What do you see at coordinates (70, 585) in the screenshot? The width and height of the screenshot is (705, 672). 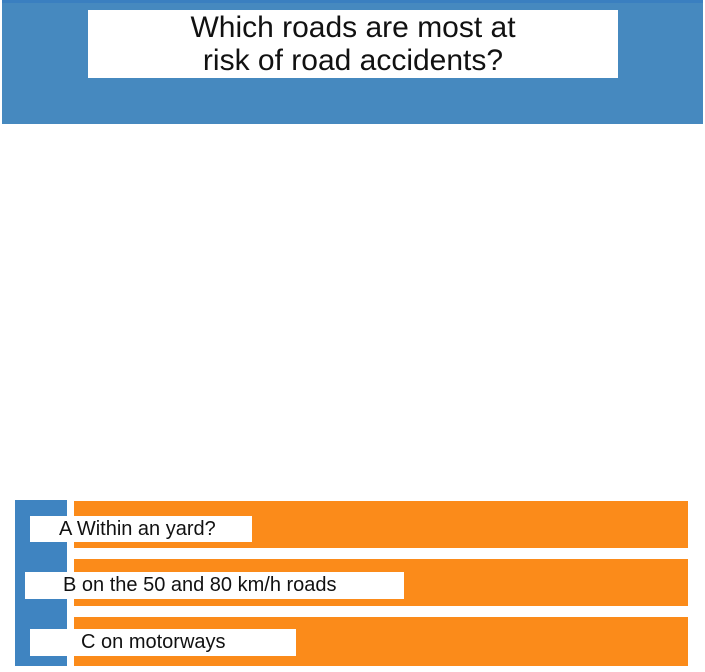 I see `answer-b-letter: B` at bounding box center [70, 585].